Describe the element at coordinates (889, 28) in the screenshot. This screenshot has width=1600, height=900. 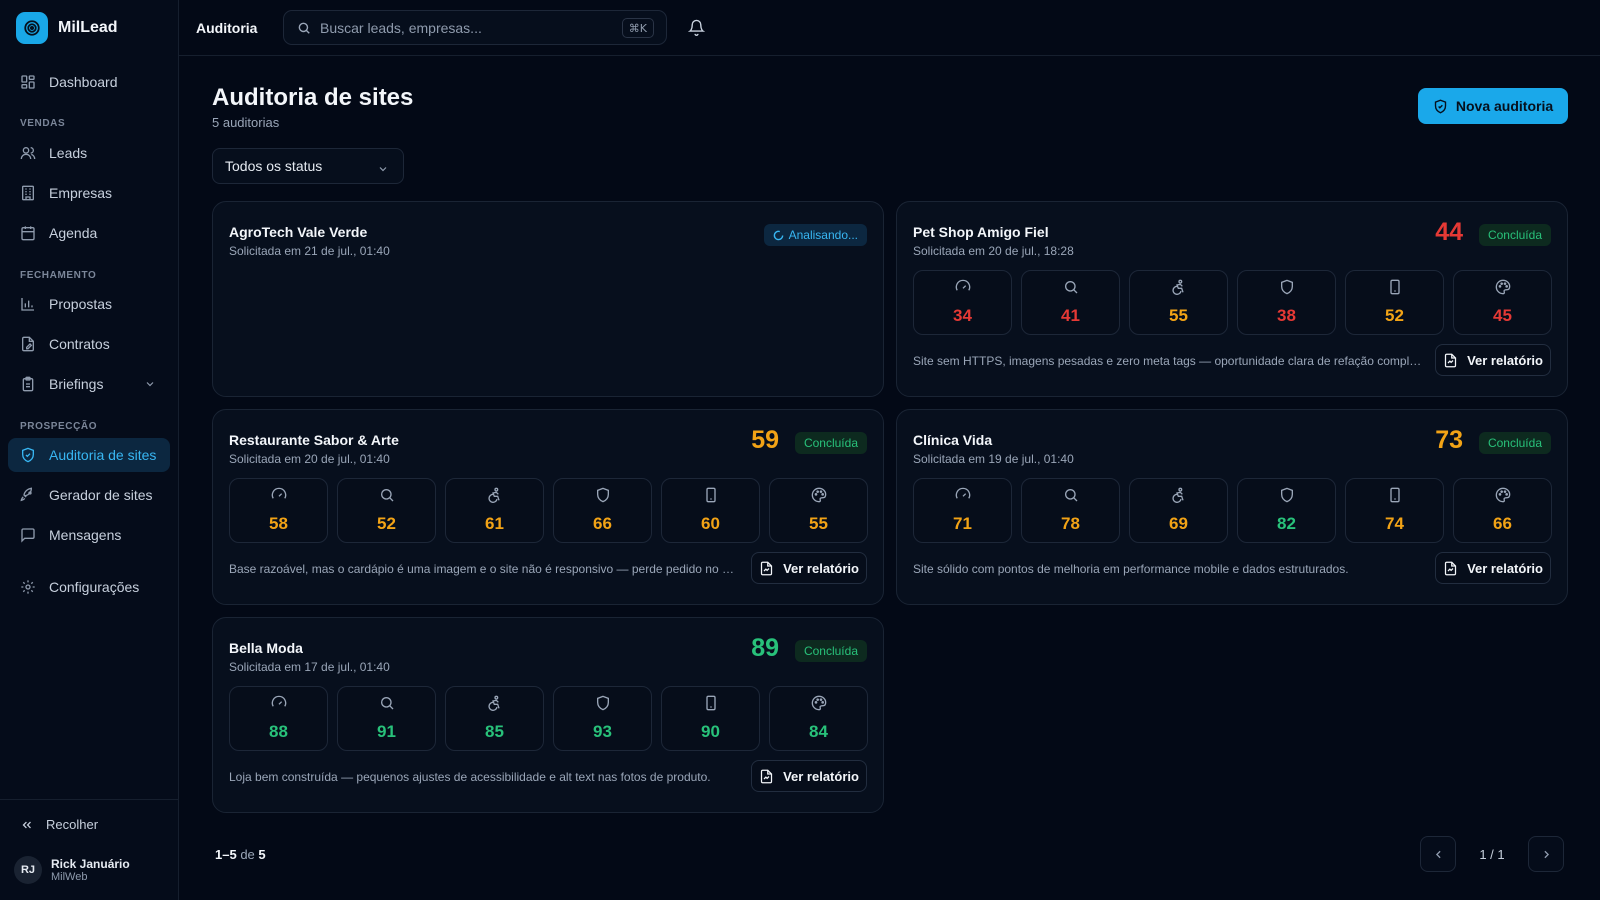
I see `topbar: Auditoria ⌘K` at that location.